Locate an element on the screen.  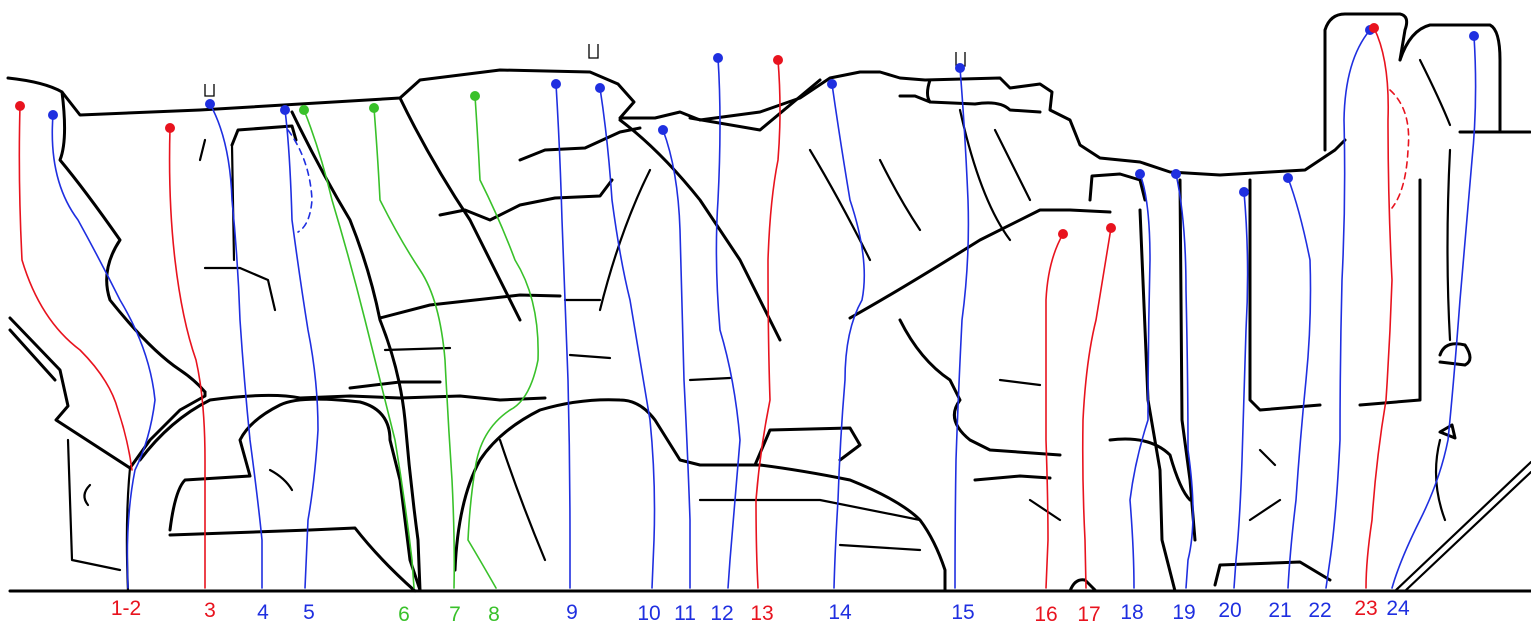
route-label: 16 is located at coordinates (1045, 614).